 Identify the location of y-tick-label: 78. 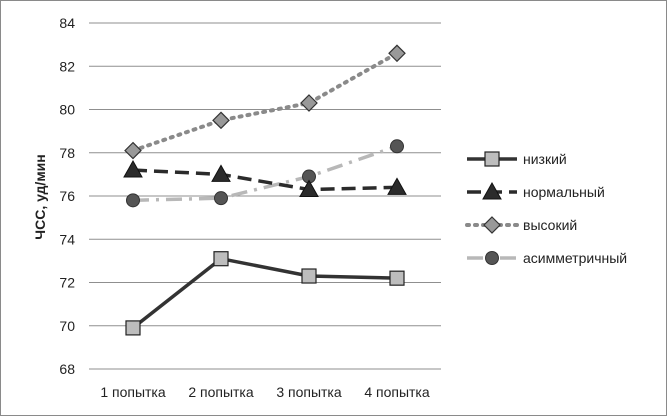
(67, 153).